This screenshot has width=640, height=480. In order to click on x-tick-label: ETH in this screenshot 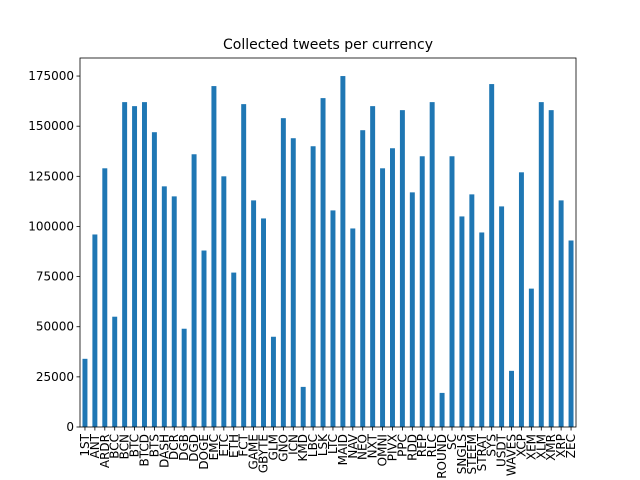, I will do `click(234, 446)`.